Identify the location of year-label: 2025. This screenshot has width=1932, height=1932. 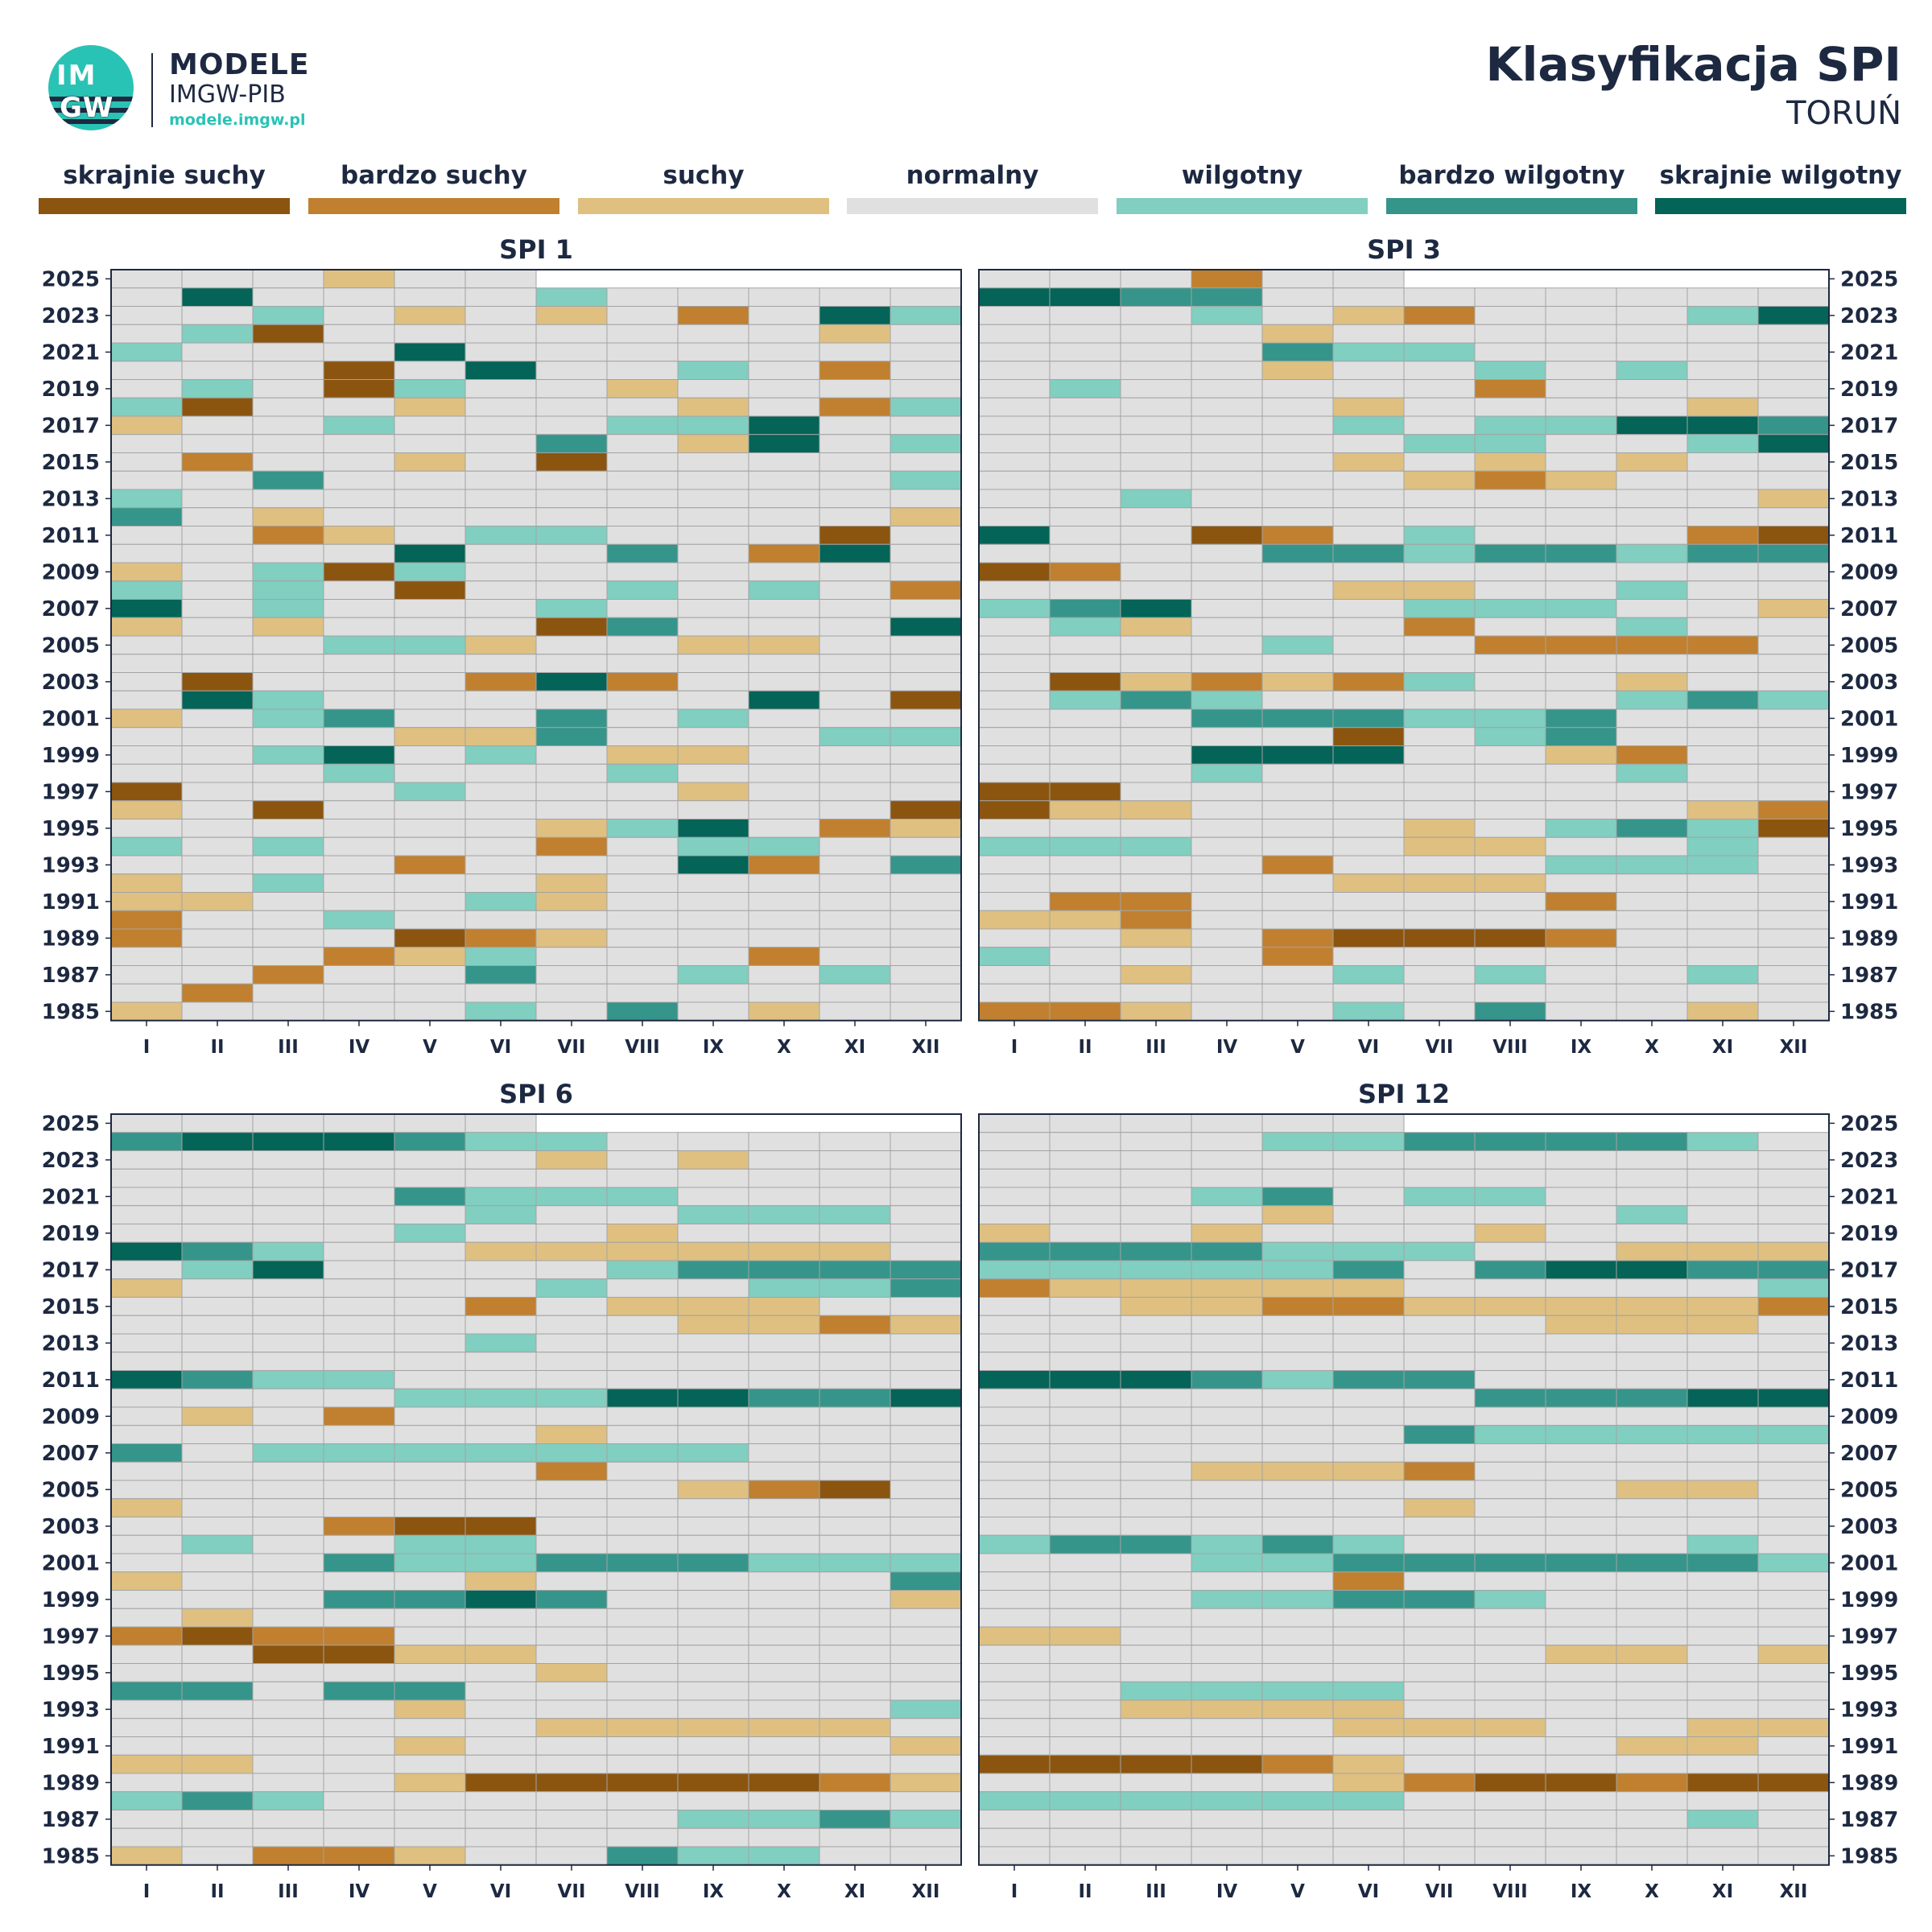
(1869, 1124).